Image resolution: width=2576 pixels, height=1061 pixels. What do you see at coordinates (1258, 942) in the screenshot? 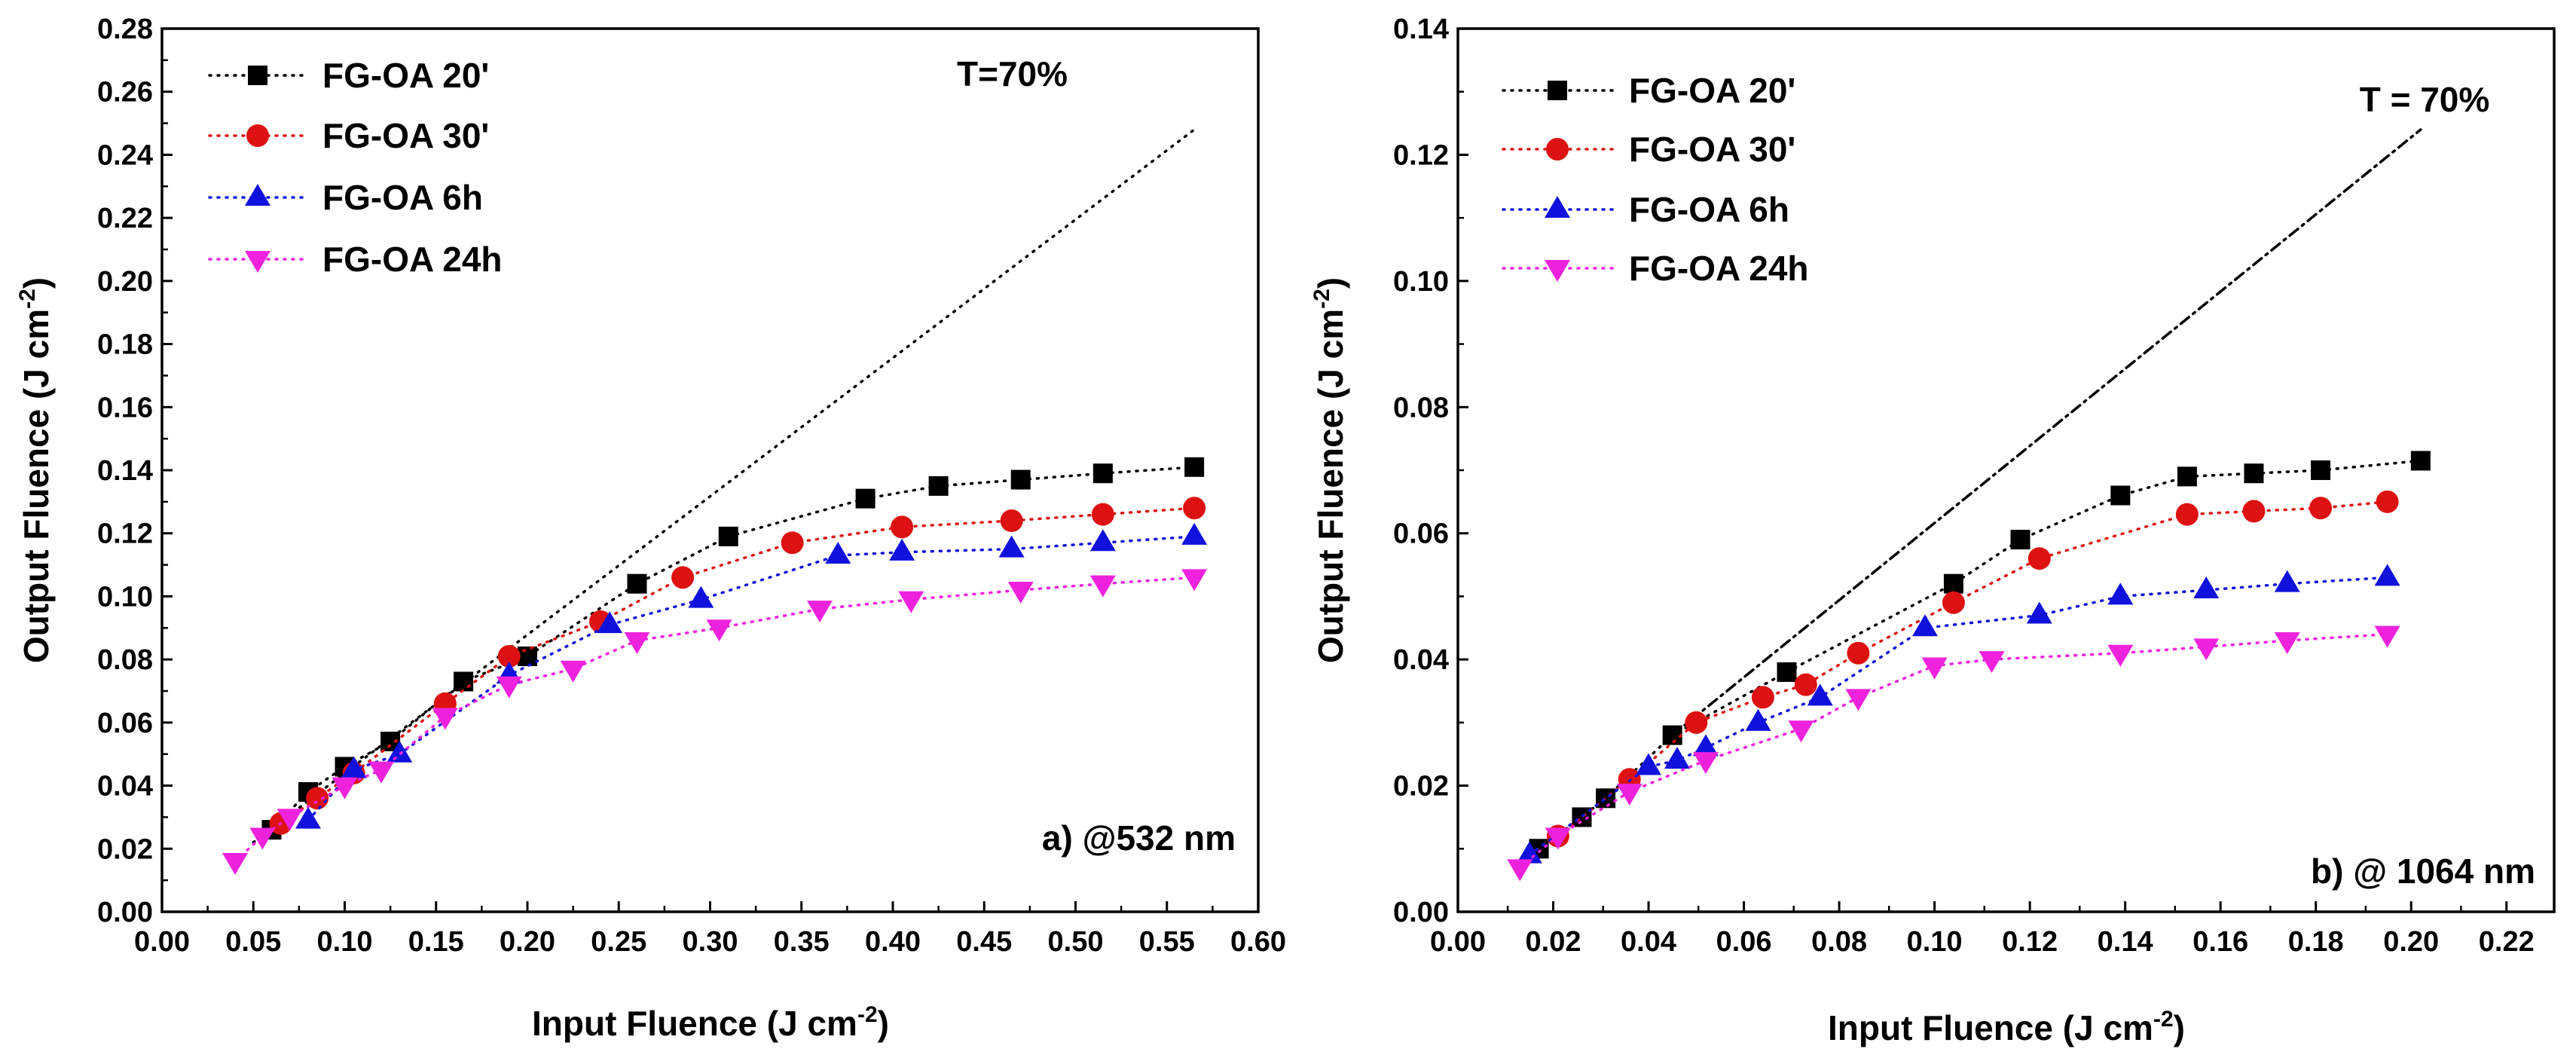
I see `x-tick-label: 0.60` at bounding box center [1258, 942].